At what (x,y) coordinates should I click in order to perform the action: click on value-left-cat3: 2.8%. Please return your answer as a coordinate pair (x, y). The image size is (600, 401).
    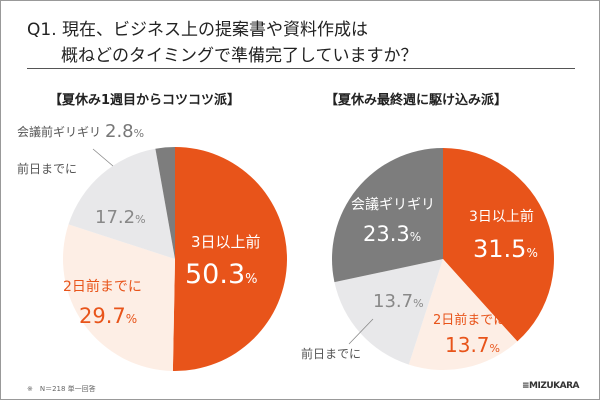
    Looking at the image, I should click on (124, 131).